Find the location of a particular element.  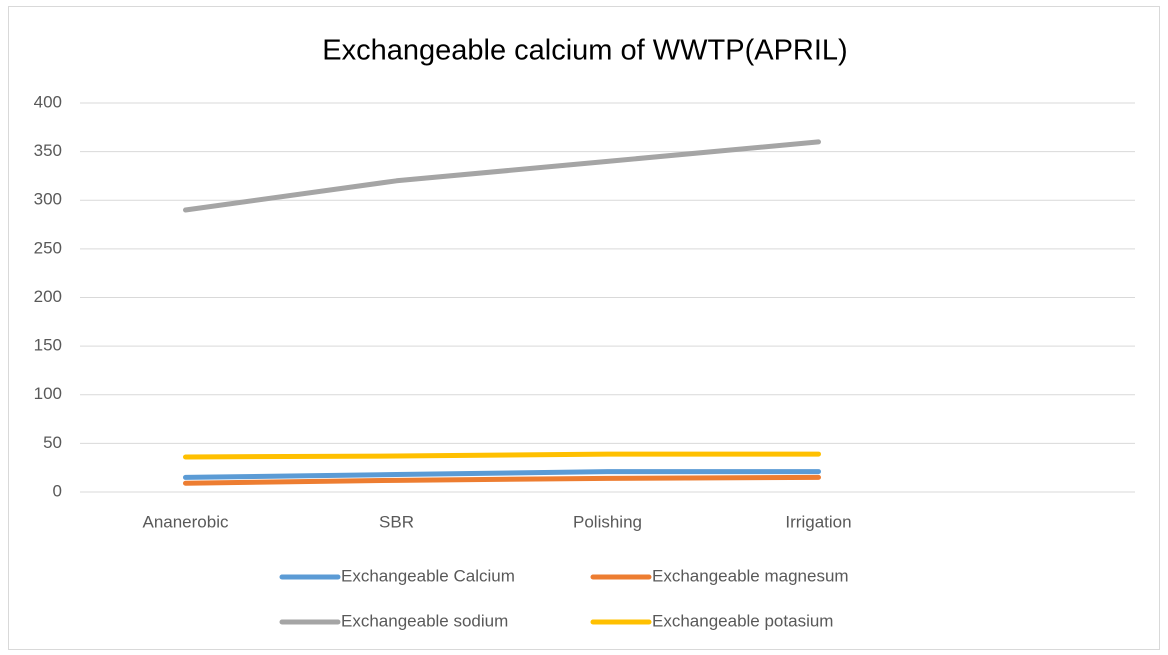

x-tick-label: Ananerobic is located at coordinates (185, 521).